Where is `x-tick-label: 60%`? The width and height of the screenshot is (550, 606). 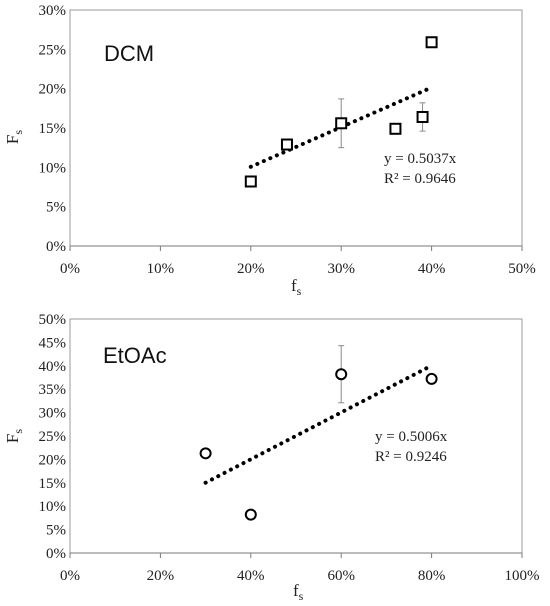 x-tick-label: 60% is located at coordinates (341, 576).